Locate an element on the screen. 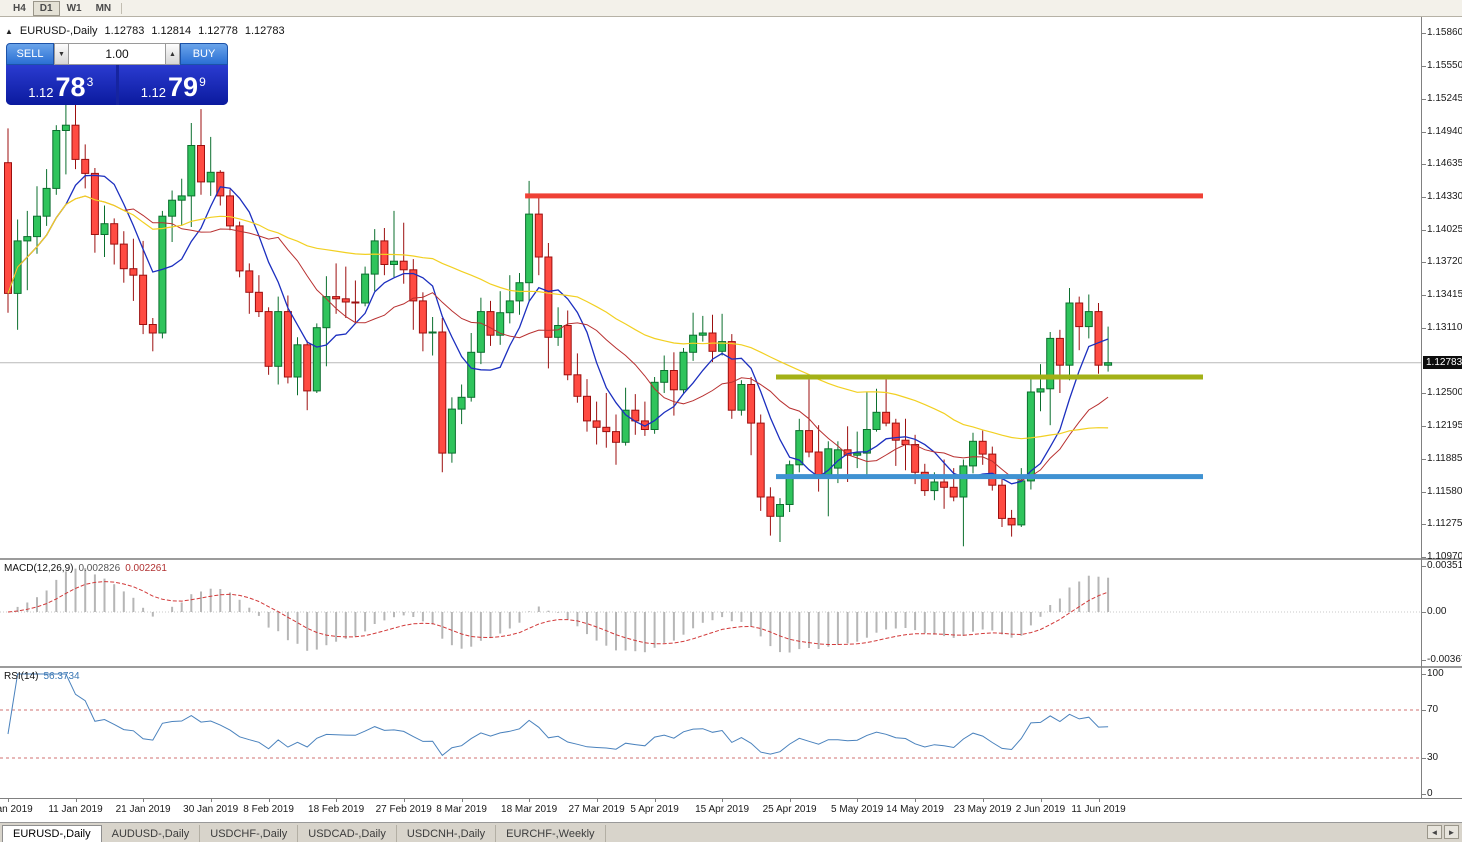 The height and width of the screenshot is (842, 1462). timeframe-w1-button: W1 is located at coordinates (74, 8).